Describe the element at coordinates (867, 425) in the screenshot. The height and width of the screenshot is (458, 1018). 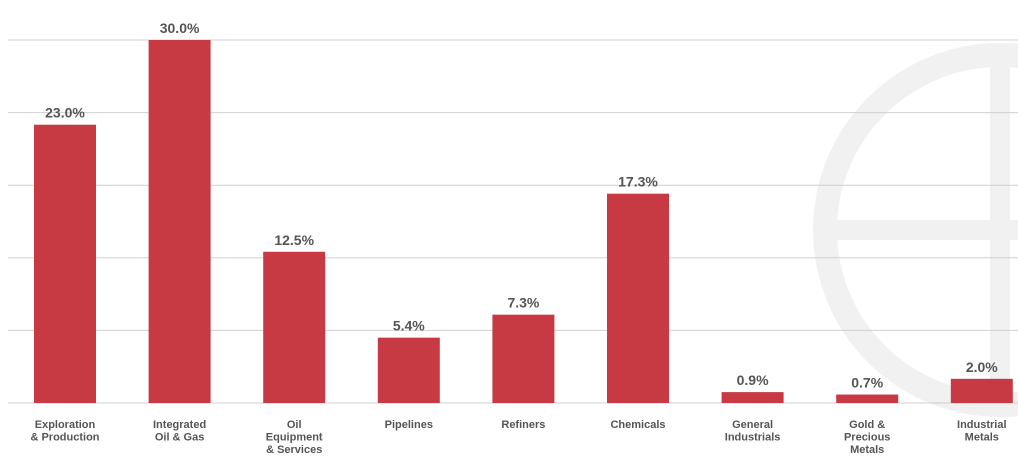
I see `category-label-line: Gold &` at that location.